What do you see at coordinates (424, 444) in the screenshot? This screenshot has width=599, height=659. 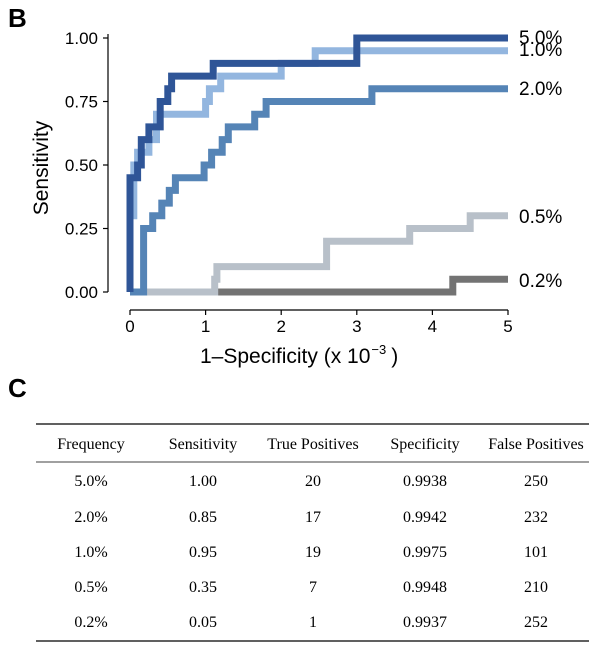 I see `table-header-cell: Specificity` at bounding box center [424, 444].